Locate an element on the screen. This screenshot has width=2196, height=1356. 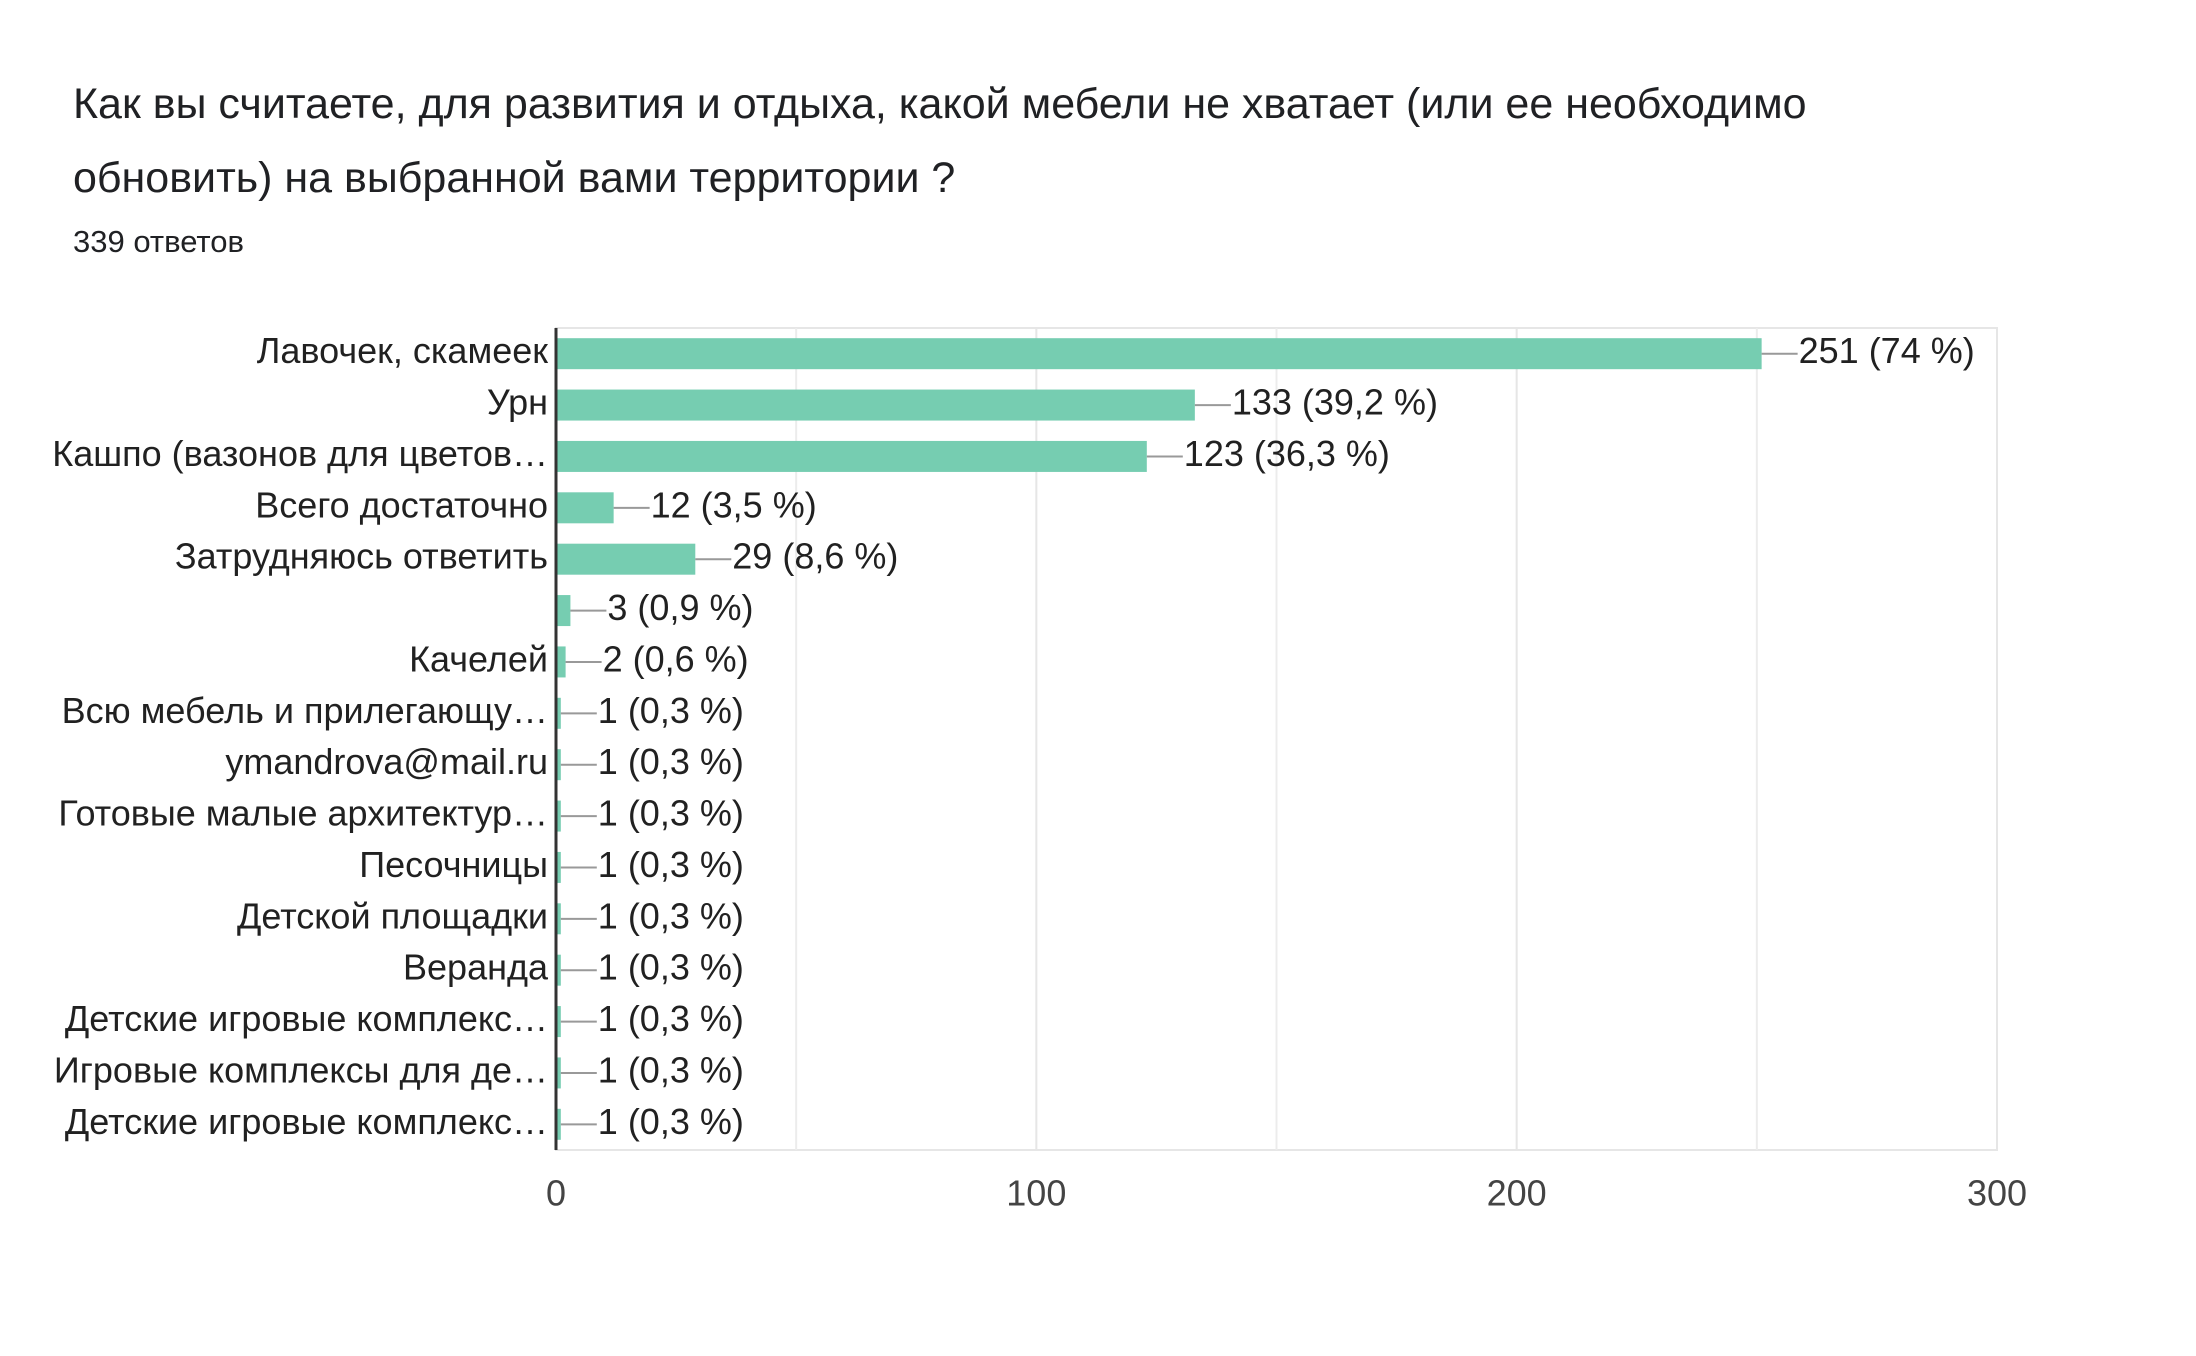
x-tick-label: 300 is located at coordinates (1997, 1193).